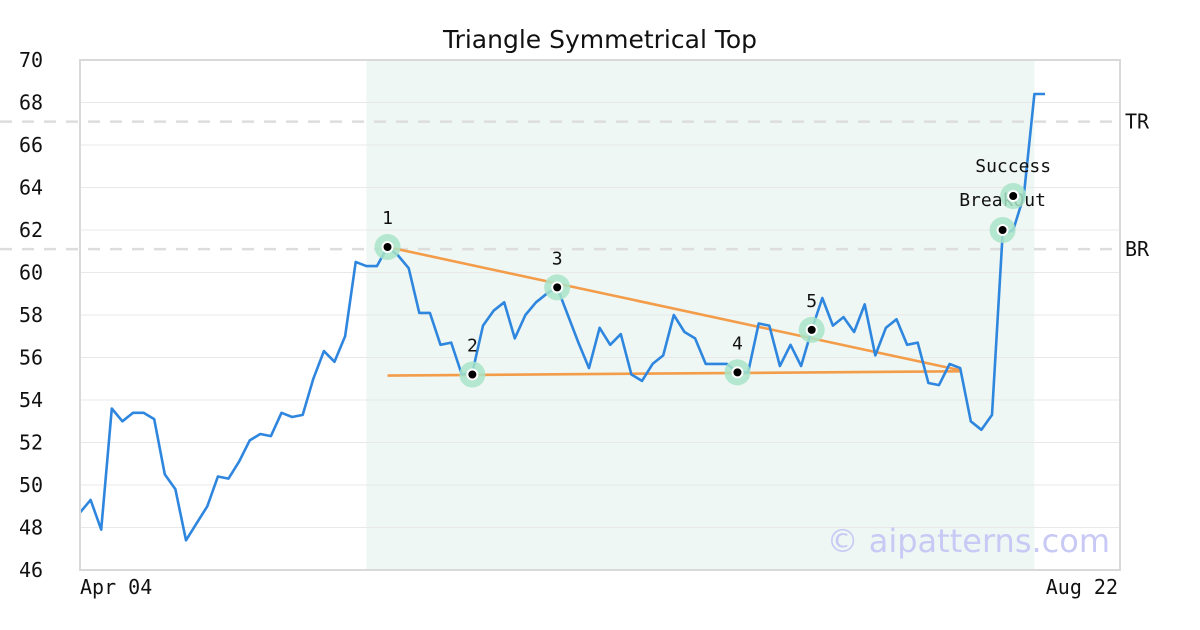 The width and height of the screenshot is (1200, 630). Describe the element at coordinates (31, 570) in the screenshot. I see `y-tick-label: 46` at that location.